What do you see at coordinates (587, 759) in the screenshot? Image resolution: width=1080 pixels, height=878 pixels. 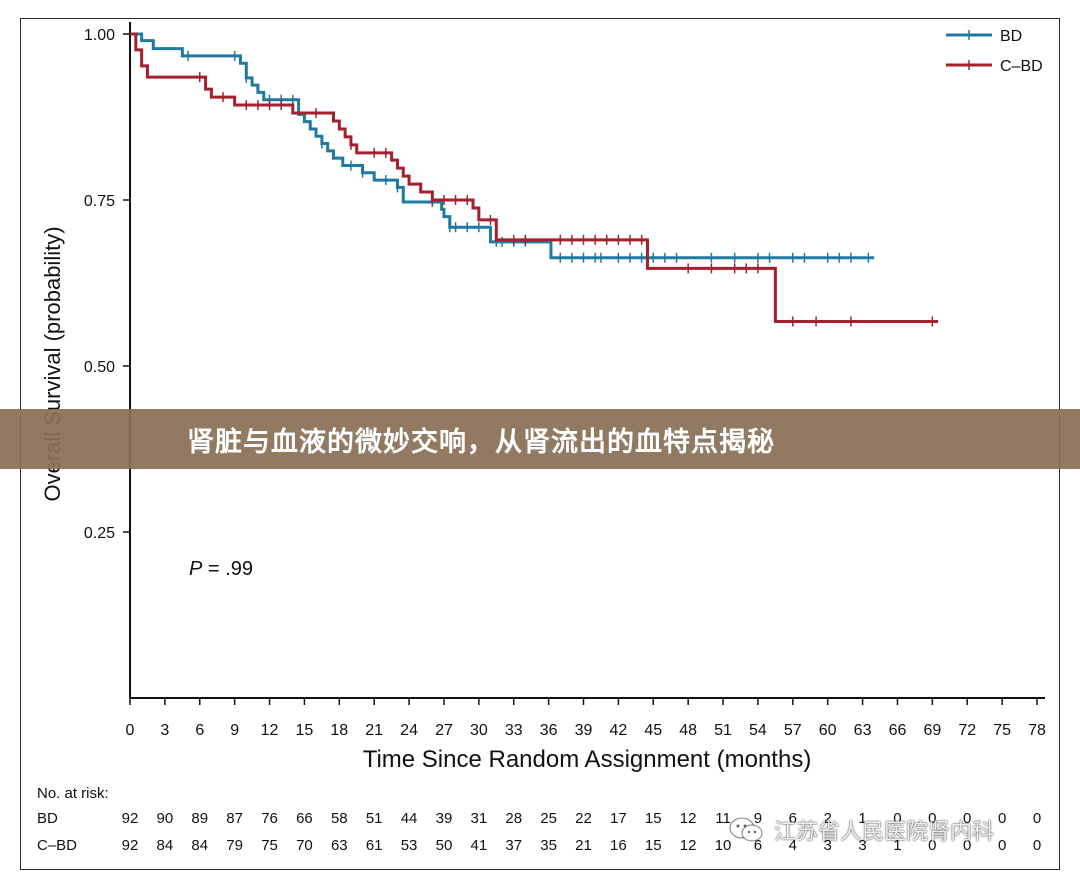 I see `x-axis-label: Time Since Random Assignment (months)` at bounding box center [587, 759].